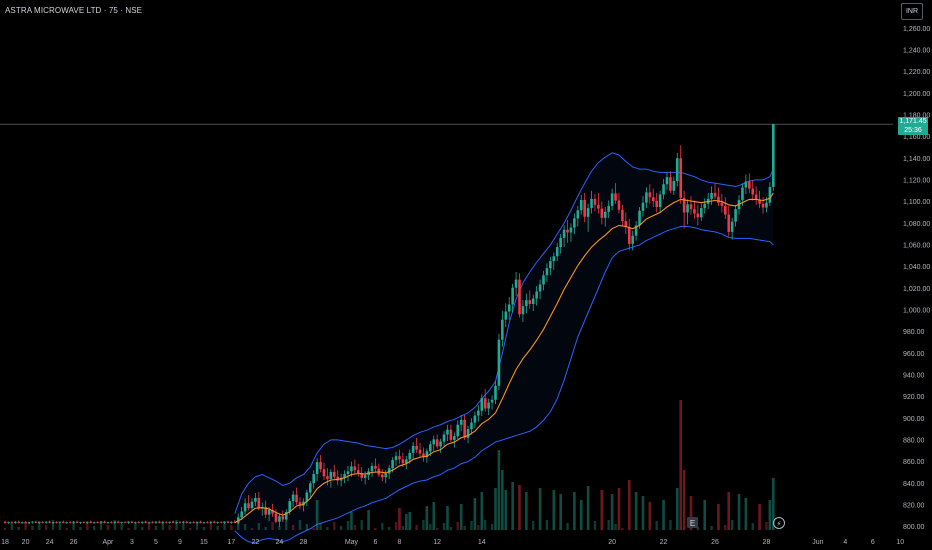 This screenshot has height=550, width=932. I want to click on y-tick-label: 1,200.00, so click(916, 94).